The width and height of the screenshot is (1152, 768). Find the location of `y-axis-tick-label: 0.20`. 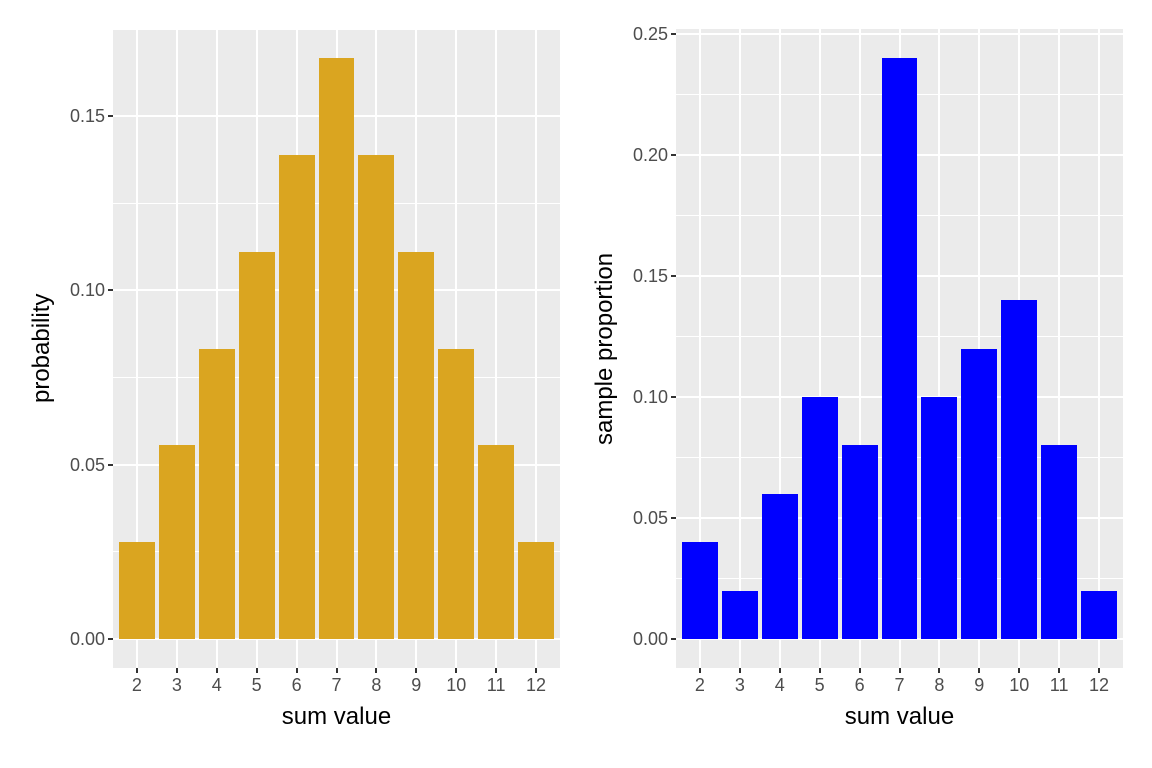

y-axis-tick-label: 0.20 is located at coordinates (650, 154).